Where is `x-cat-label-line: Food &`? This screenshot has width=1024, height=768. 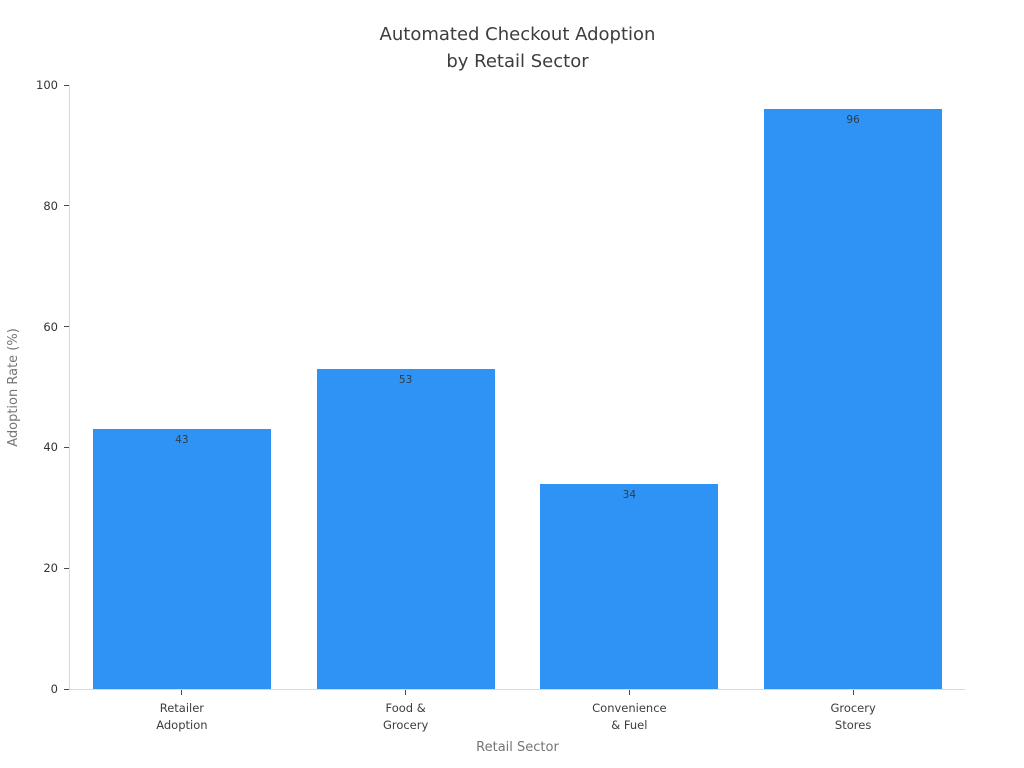 x-cat-label-line: Food & is located at coordinates (405, 708).